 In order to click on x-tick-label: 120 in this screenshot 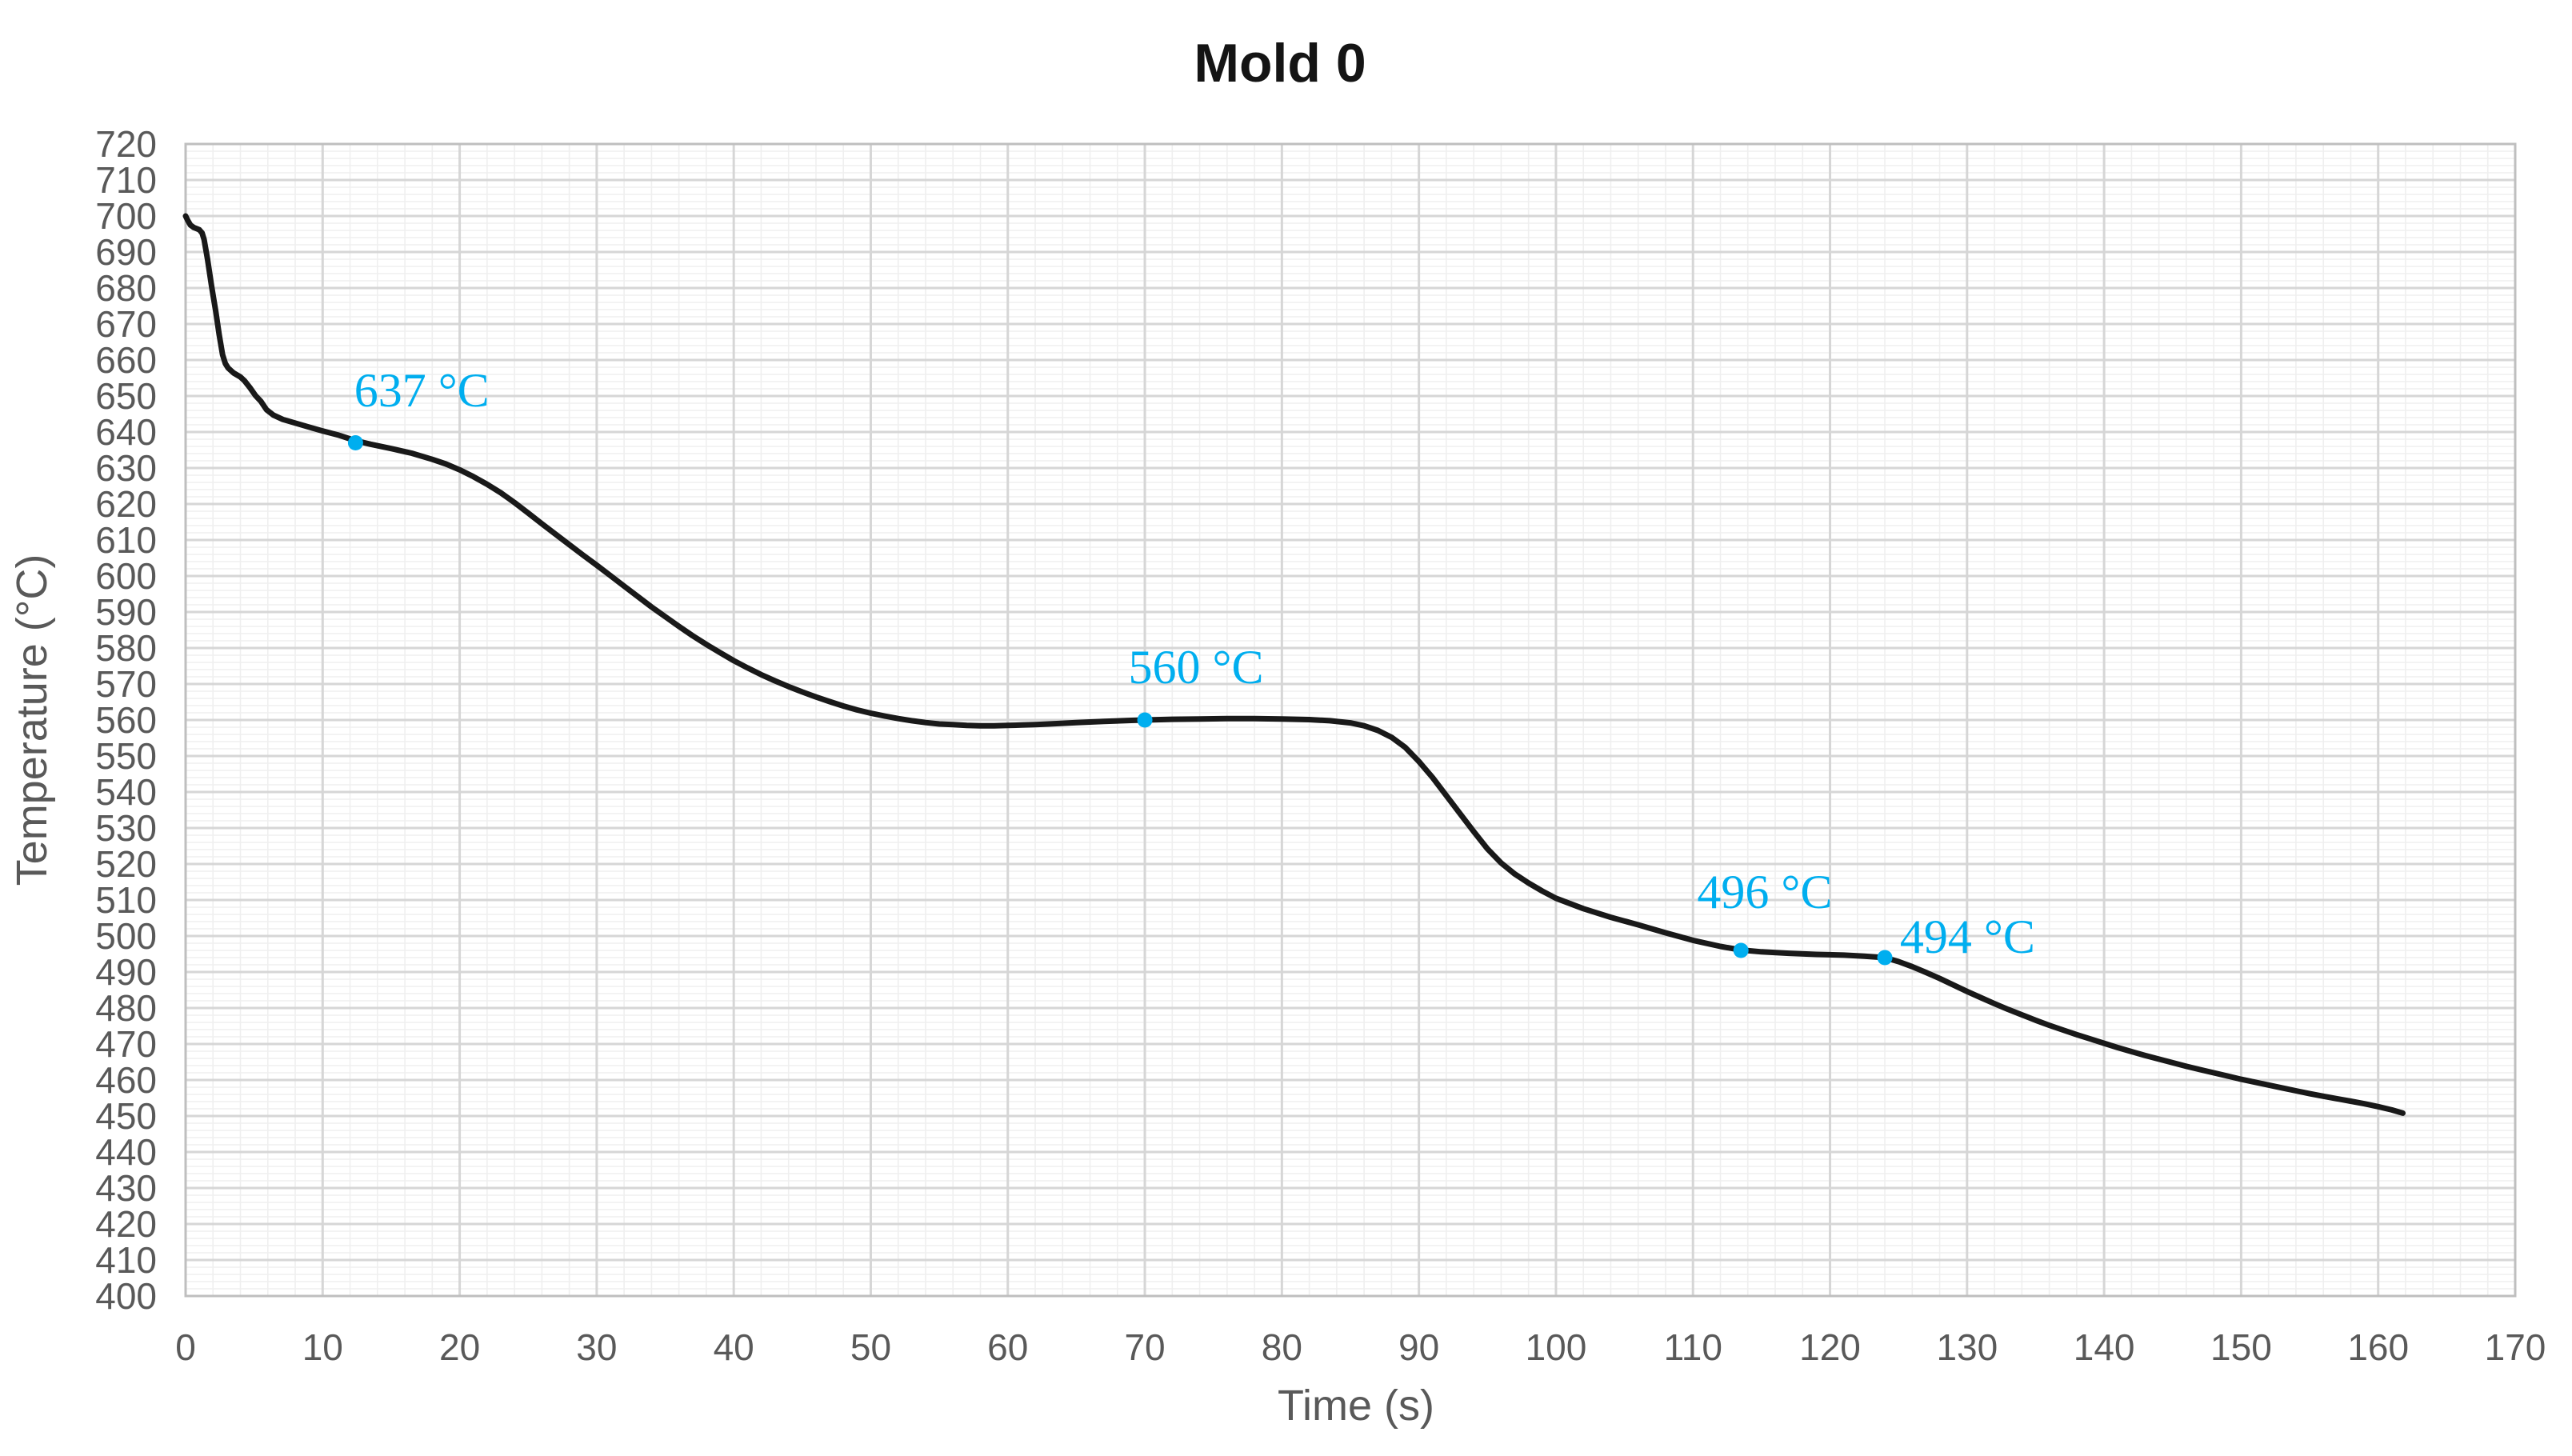, I will do `click(1830, 1347)`.